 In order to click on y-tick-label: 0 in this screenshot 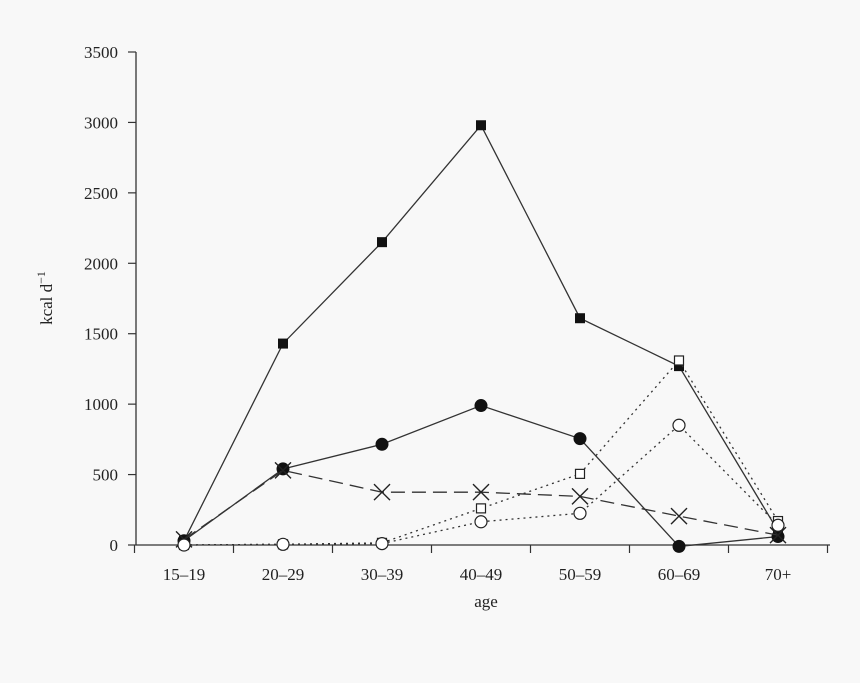, I will do `click(114, 545)`.